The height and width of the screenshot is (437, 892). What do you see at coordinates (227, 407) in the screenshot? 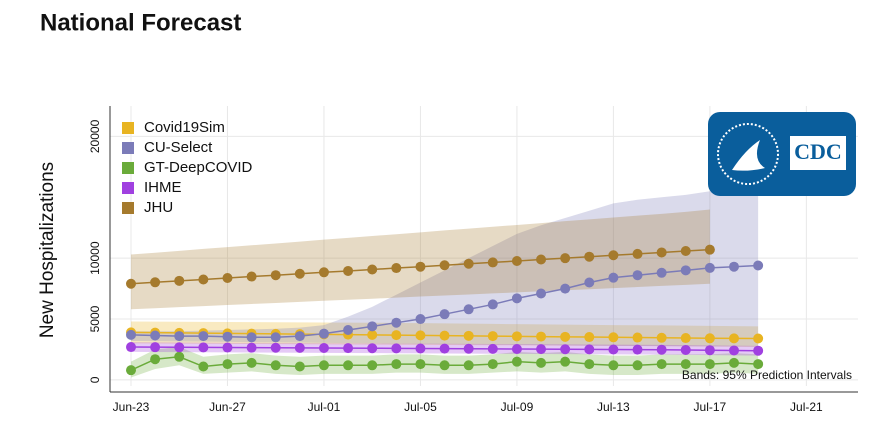
I see `x-tick-label: Jun-27` at bounding box center [227, 407].